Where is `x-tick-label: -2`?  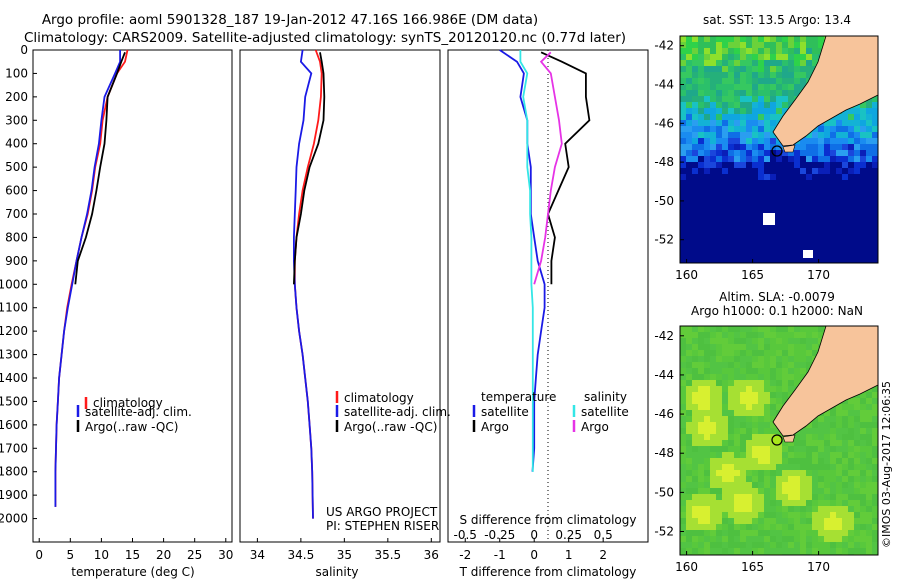
x-tick-label: -2 is located at coordinates (465, 555).